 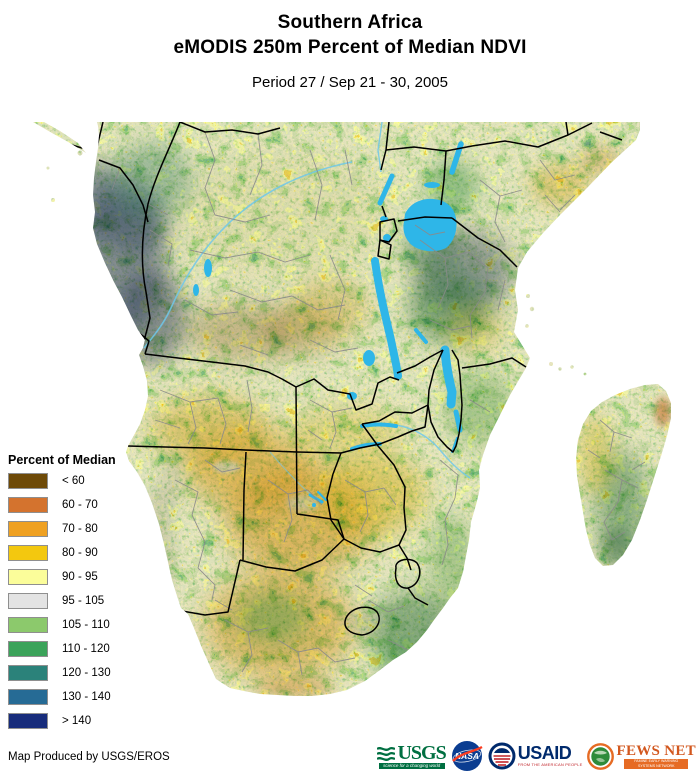 What do you see at coordinates (656, 750) in the screenshot?
I see `fewsnet-wordmark: FEWS NET` at bounding box center [656, 750].